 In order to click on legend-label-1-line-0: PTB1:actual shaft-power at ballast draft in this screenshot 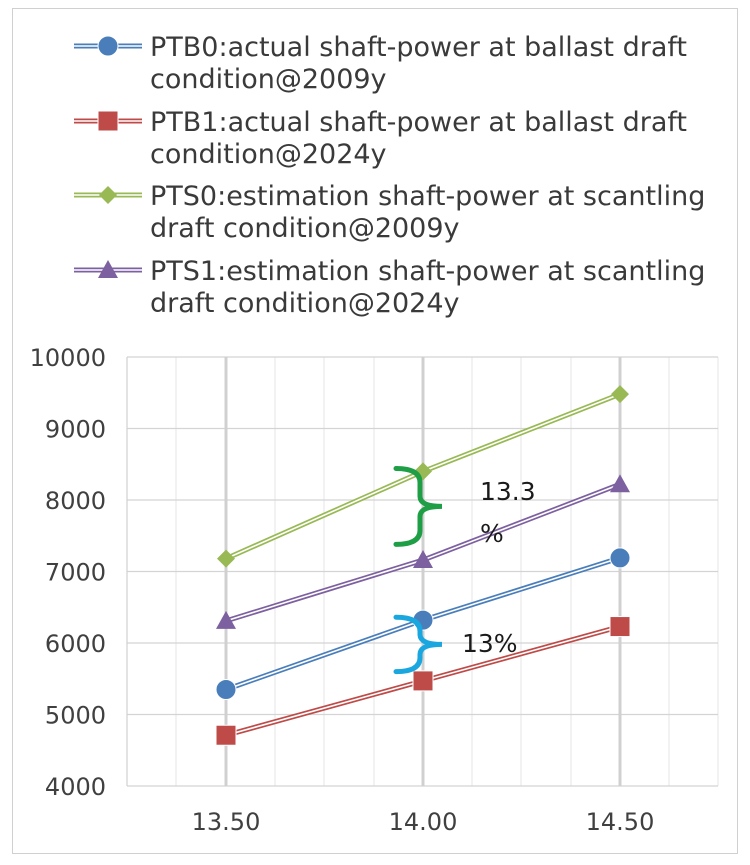, I will do `click(418, 122)`.